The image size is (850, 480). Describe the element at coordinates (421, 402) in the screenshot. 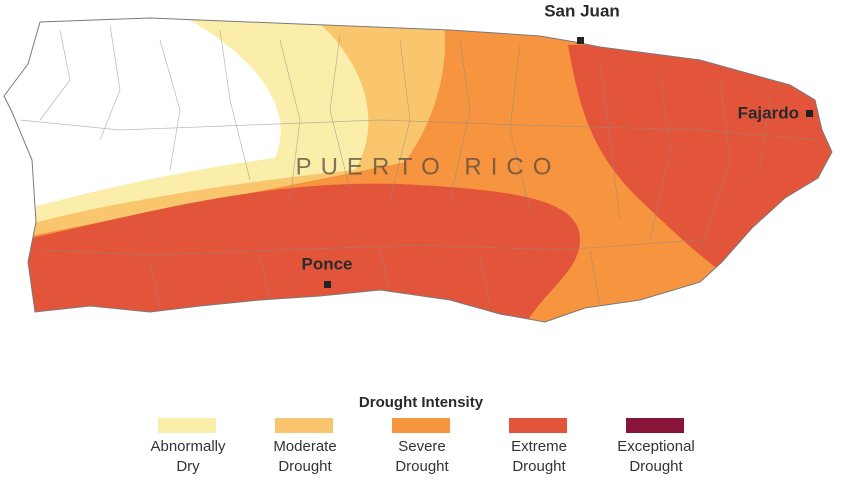

I see `legend-title: Drought Intensity` at that location.